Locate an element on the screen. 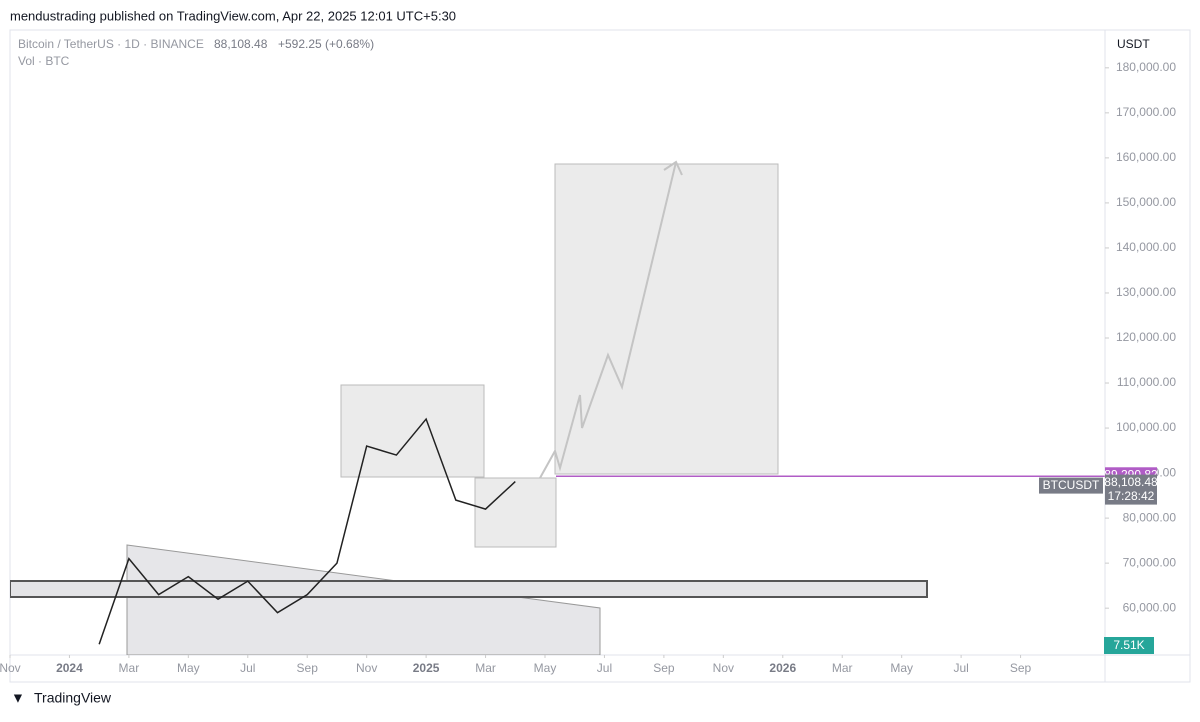 The width and height of the screenshot is (1200, 722). target-box is located at coordinates (666, 319).